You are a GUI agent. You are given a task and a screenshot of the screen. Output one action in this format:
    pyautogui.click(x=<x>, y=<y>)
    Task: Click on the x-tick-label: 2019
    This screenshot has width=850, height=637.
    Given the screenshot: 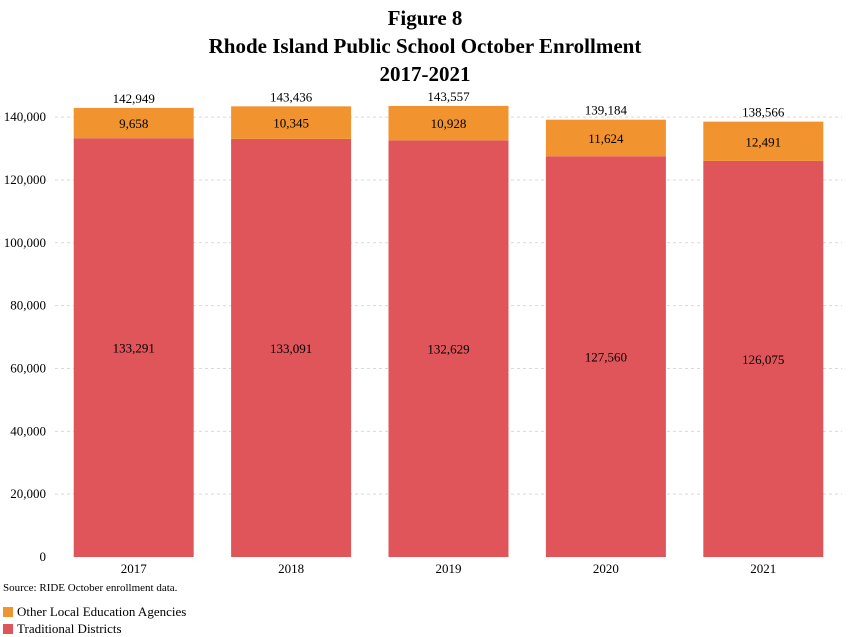 What is the action you would take?
    pyautogui.click(x=449, y=568)
    